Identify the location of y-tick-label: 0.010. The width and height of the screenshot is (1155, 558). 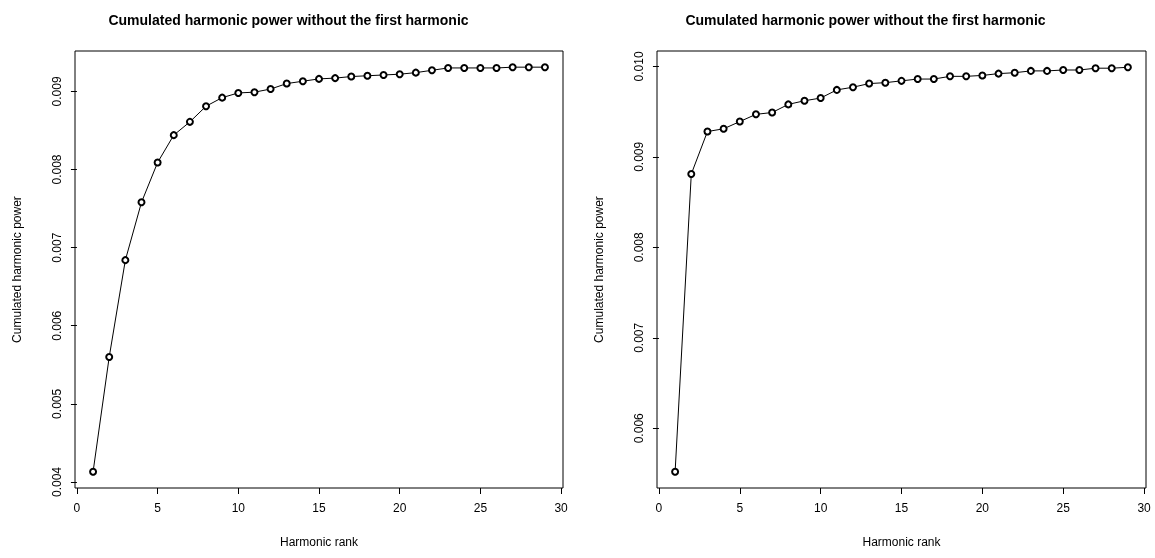
(639, 66).